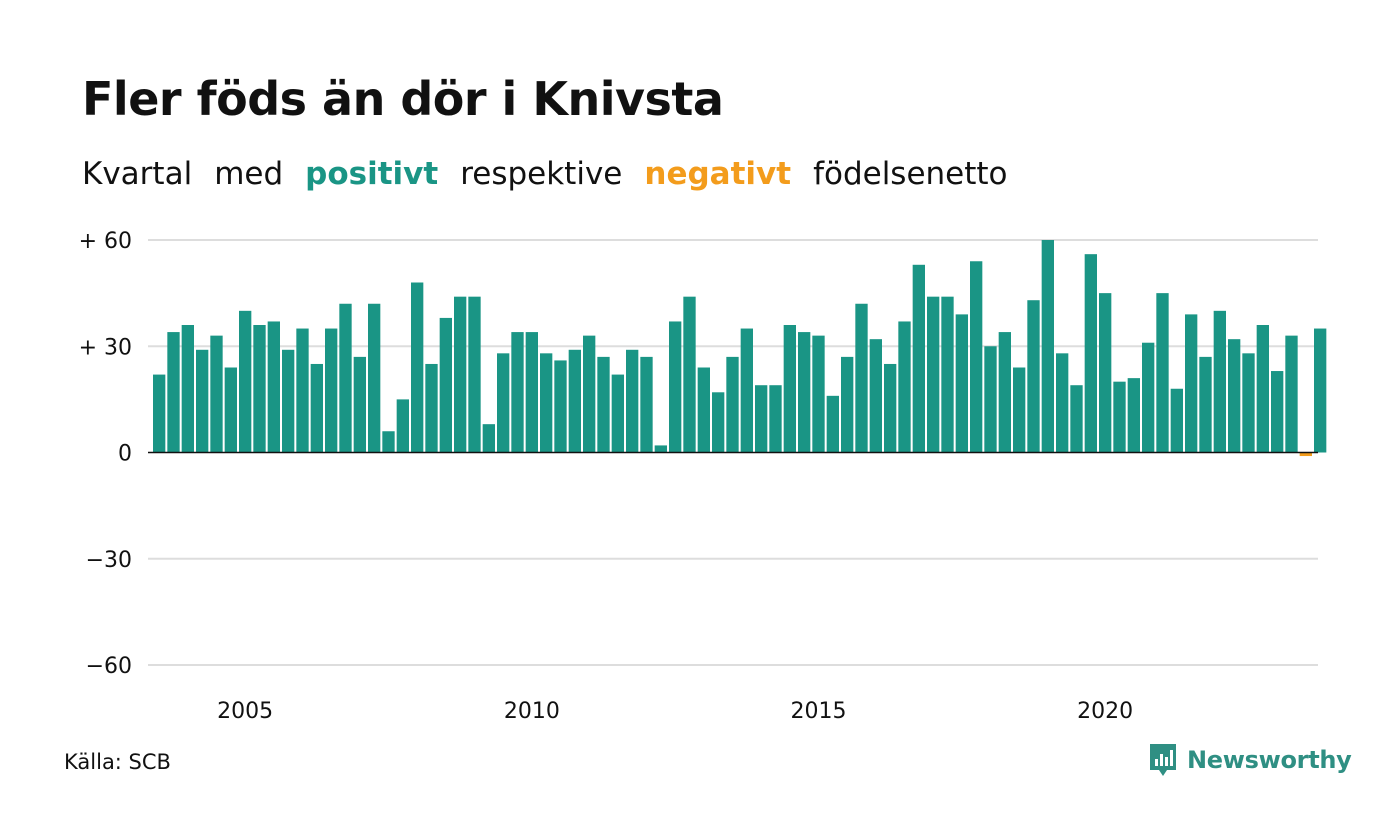  What do you see at coordinates (245, 711) in the screenshot?
I see `x-tick-label: 2005` at bounding box center [245, 711].